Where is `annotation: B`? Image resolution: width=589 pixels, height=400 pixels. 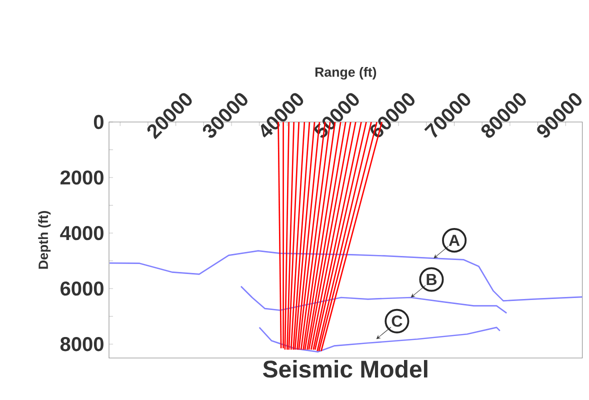 annotation: B is located at coordinates (431, 279).